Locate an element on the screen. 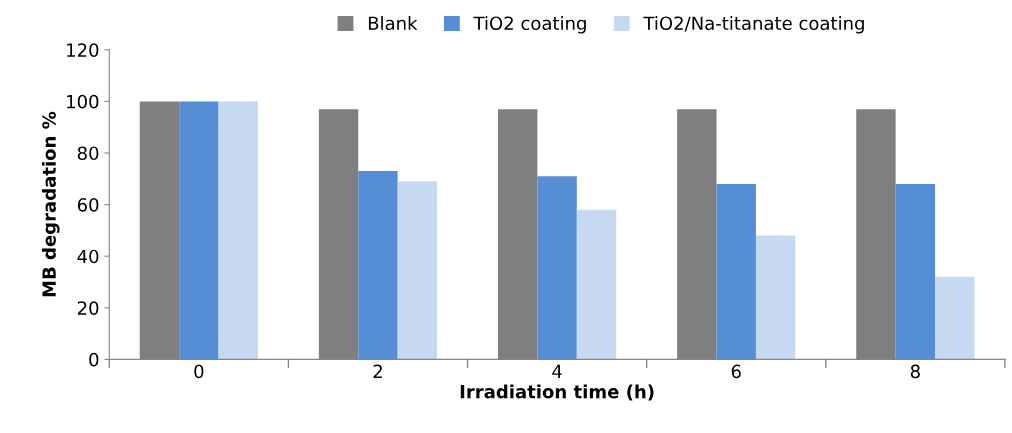 This screenshot has height=433, width=1012. x-axis-title: Irradiation time (h) is located at coordinates (557, 392).